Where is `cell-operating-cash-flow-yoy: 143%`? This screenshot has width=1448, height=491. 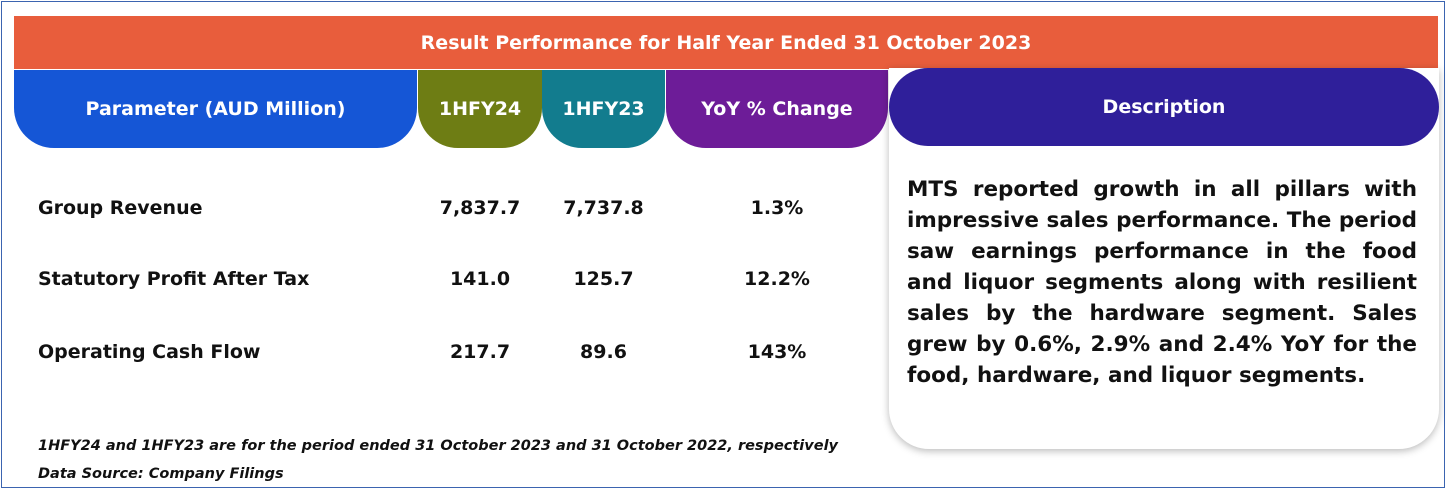 cell-operating-cash-flow-yoy: 143% is located at coordinates (777, 352).